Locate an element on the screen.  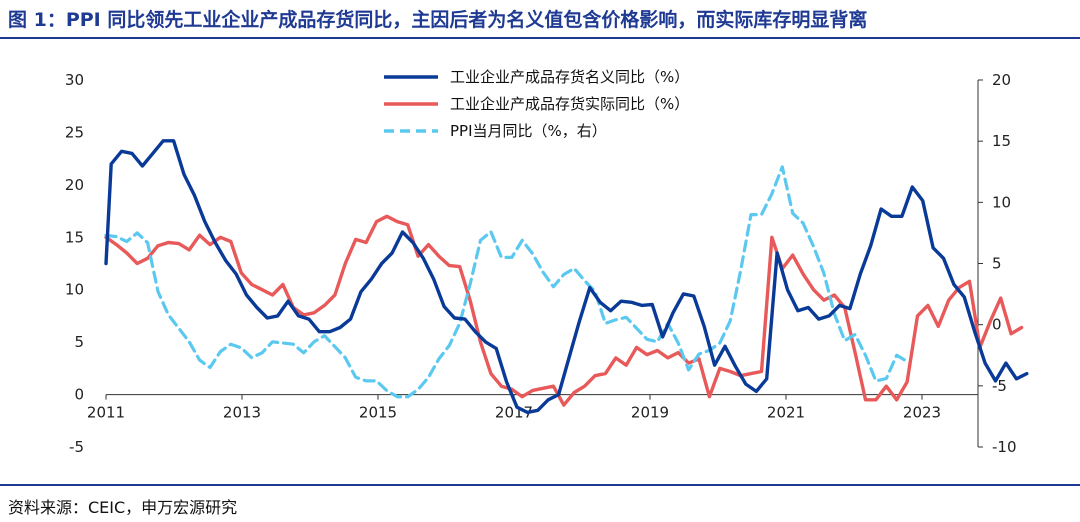
left-tick-label: 30 is located at coordinates (74, 80).